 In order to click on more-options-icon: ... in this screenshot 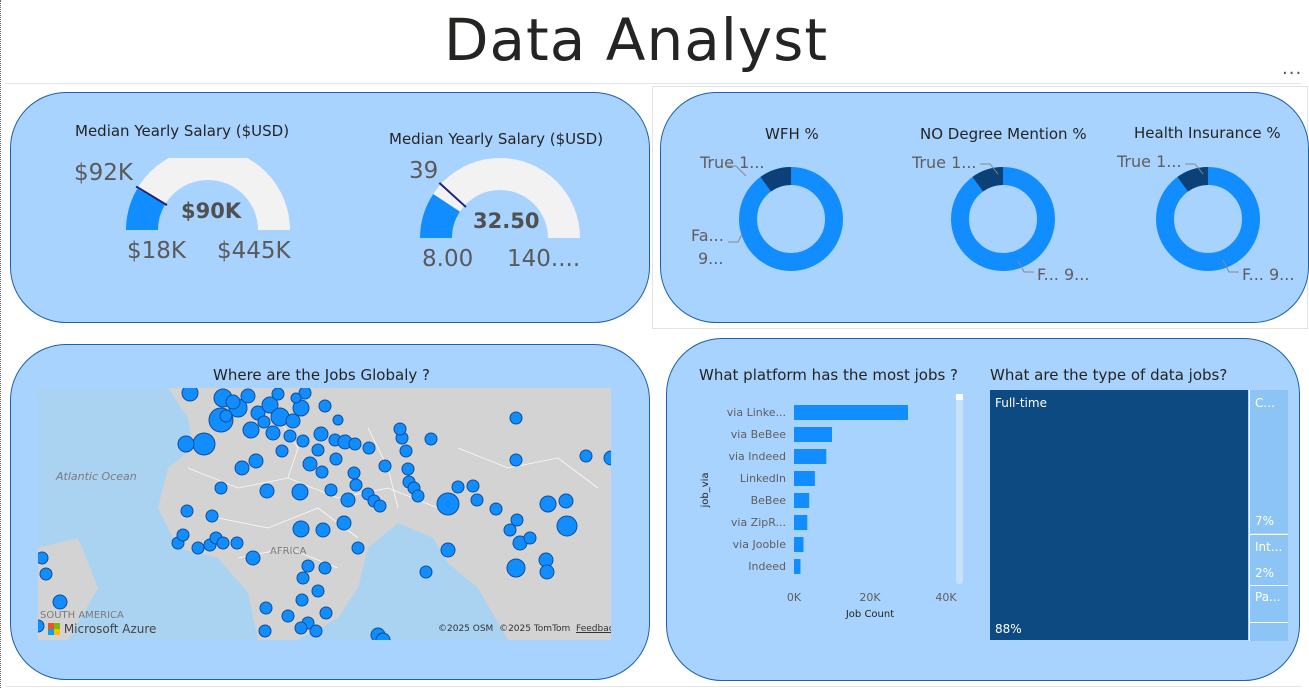, I will do `click(1292, 68)`.